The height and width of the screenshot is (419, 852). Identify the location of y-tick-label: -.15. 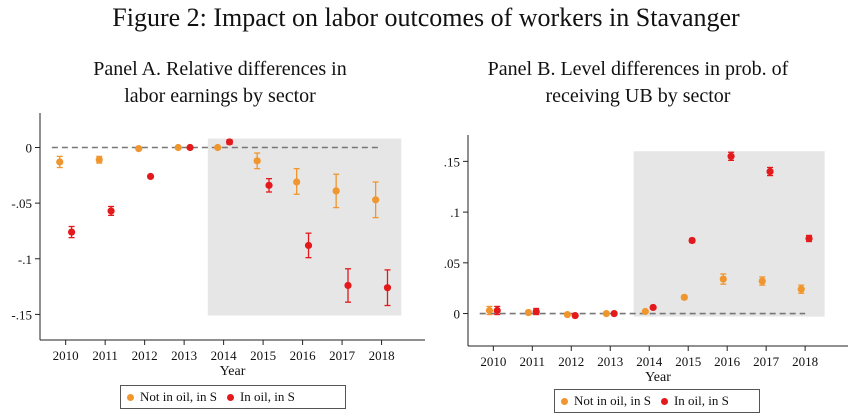
(21, 314).